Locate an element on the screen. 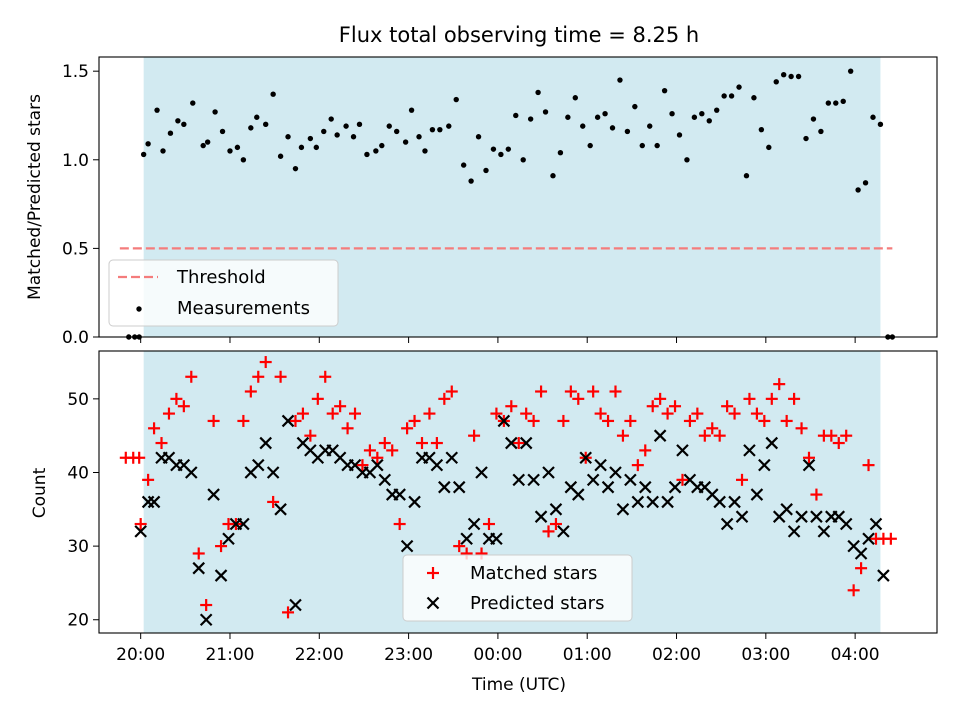 The height and width of the screenshot is (720, 960). y-tick-label: 1.0 is located at coordinates (75, 161).